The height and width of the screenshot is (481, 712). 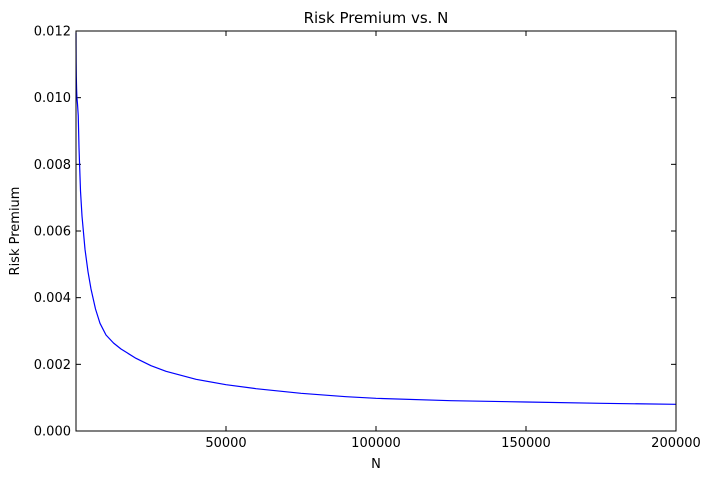 I want to click on y-tick-label: 0.012, so click(x=52, y=32).